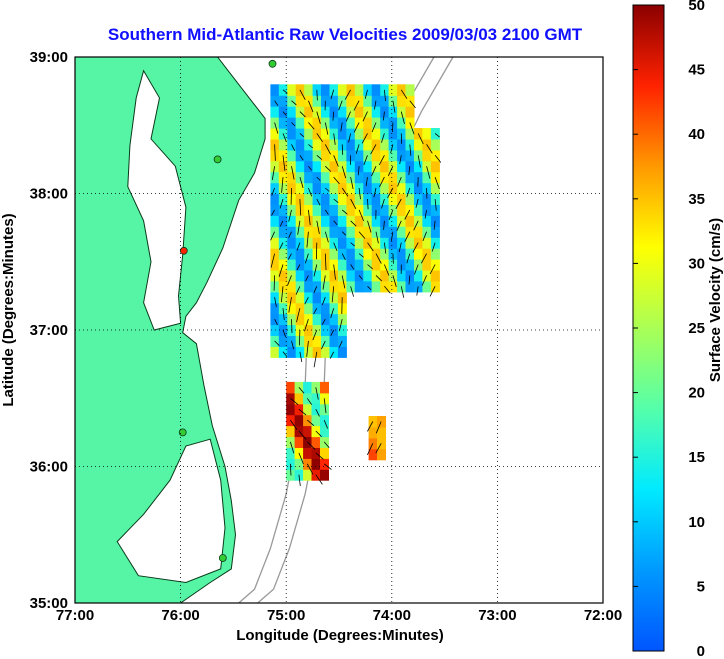  What do you see at coordinates (340, 635) in the screenshot?
I see `x-axis-label: Longitude (Degrees:Minutes)` at bounding box center [340, 635].